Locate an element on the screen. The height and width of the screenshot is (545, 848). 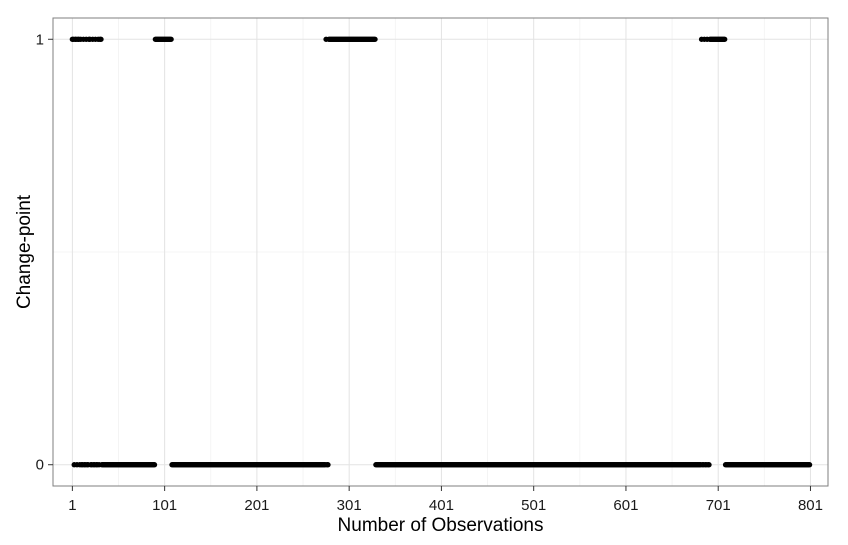
x-tick-label: 801 is located at coordinates (810, 505).